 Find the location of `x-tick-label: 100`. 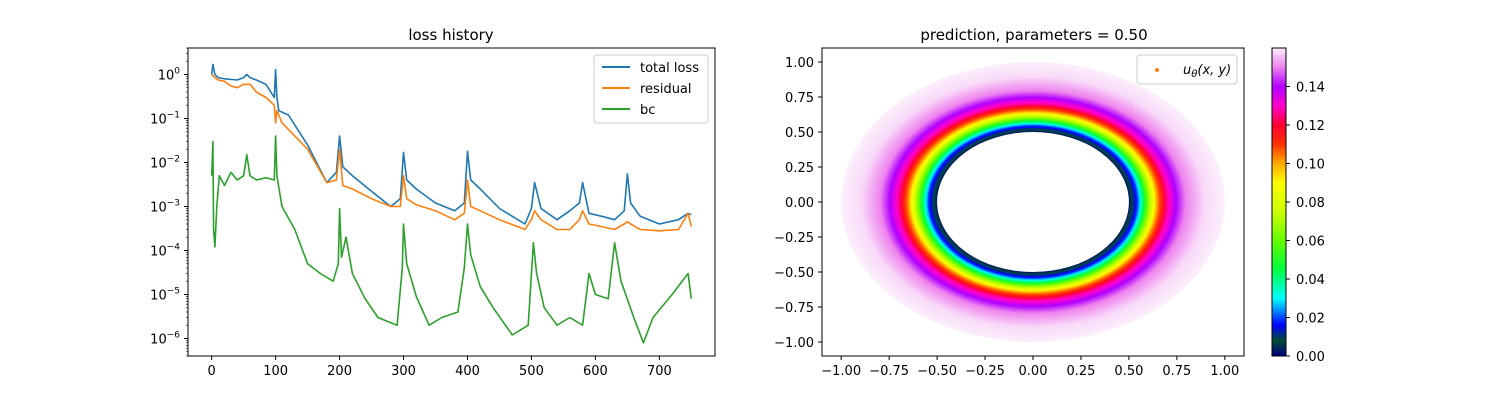

x-tick-label: 100 is located at coordinates (275, 371).